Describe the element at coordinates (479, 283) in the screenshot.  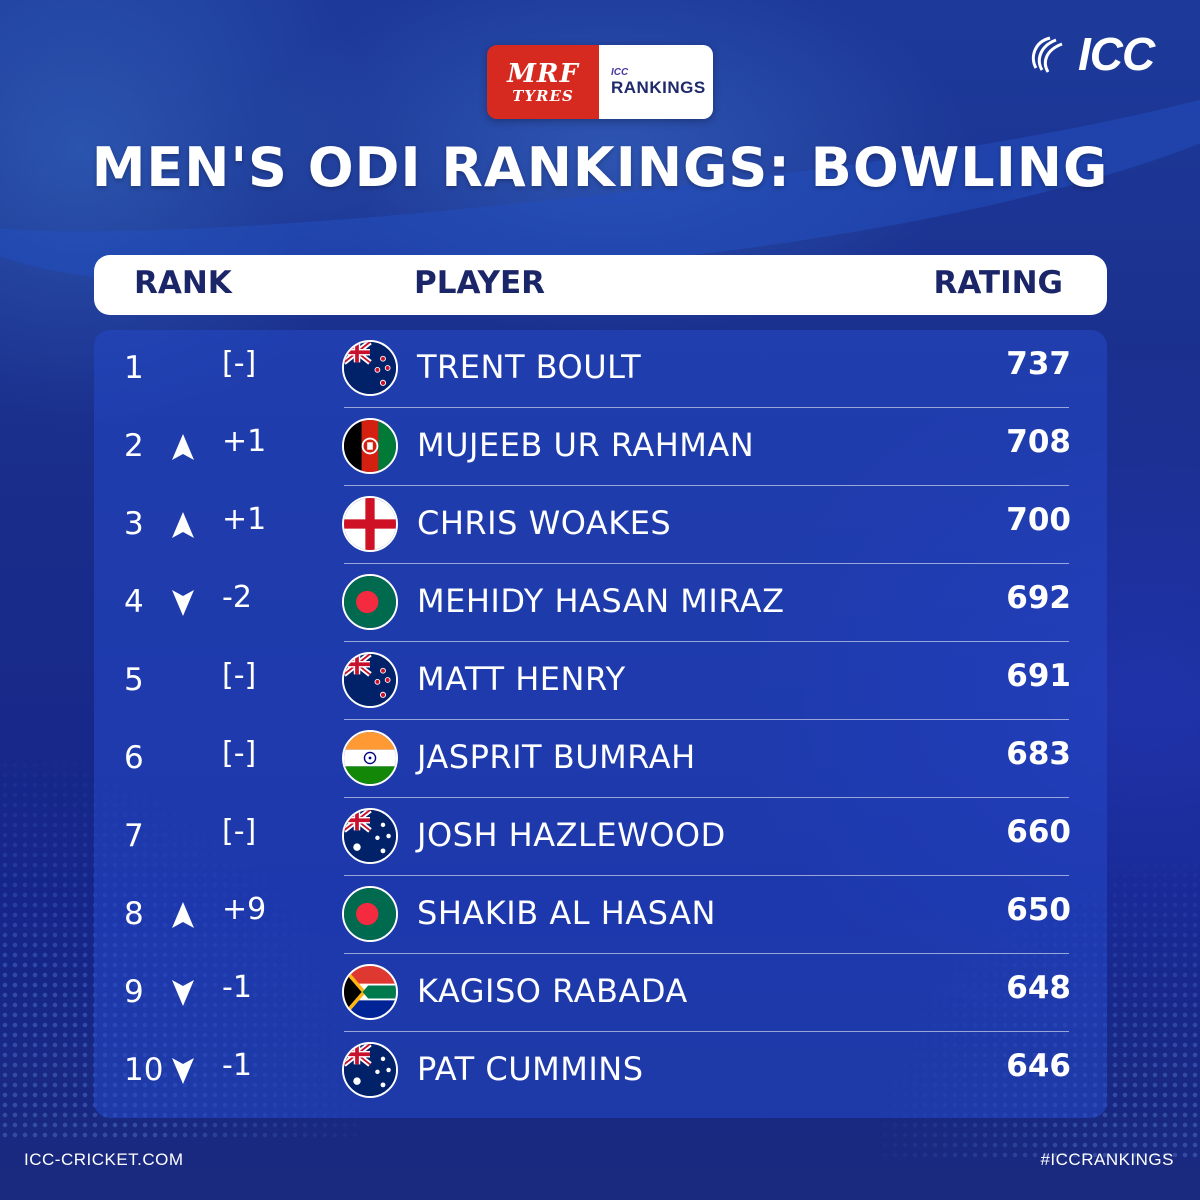
I see `column-header-player: PLAYER` at that location.